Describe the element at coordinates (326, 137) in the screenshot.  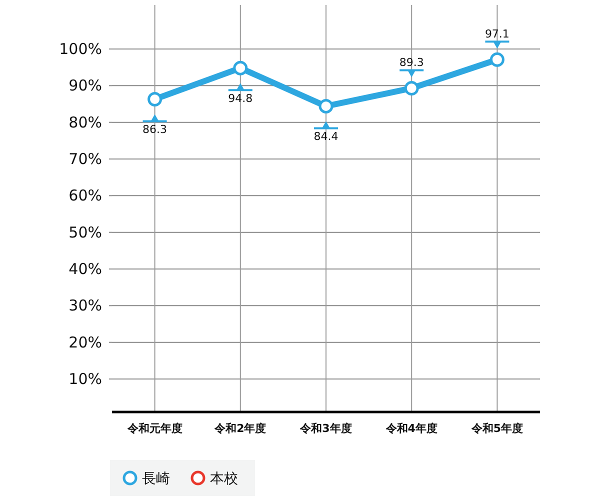
I see `data-label: 84.4` at that location.